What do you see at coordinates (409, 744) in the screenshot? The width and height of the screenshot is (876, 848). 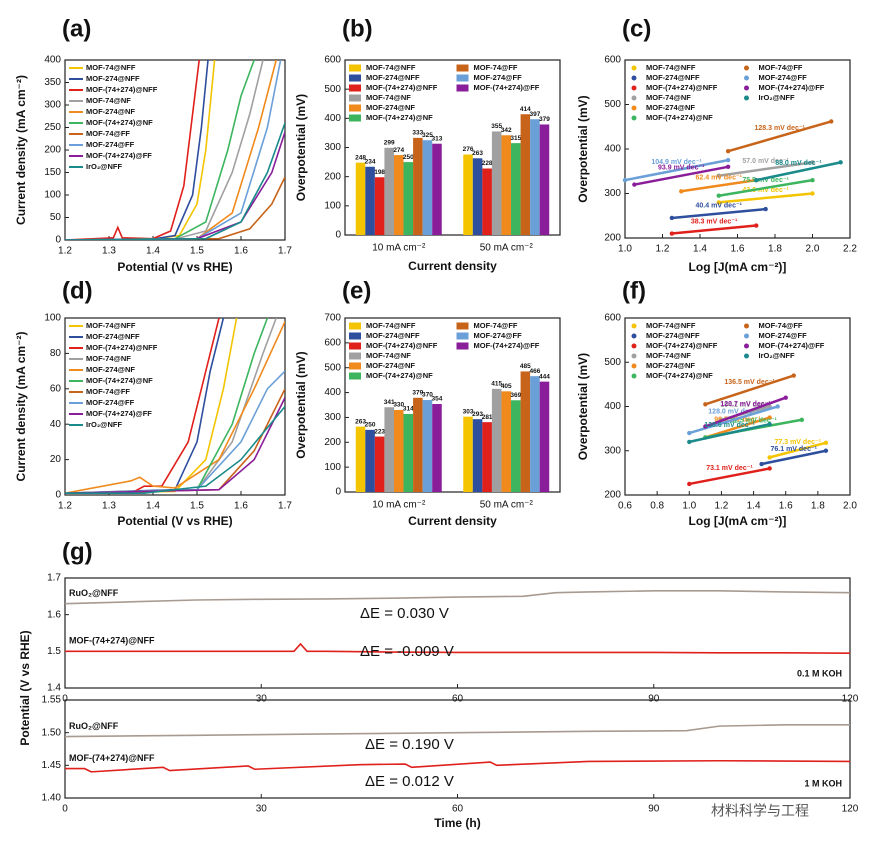 I see `annotation: ΔE = 0.190 V` at bounding box center [409, 744].